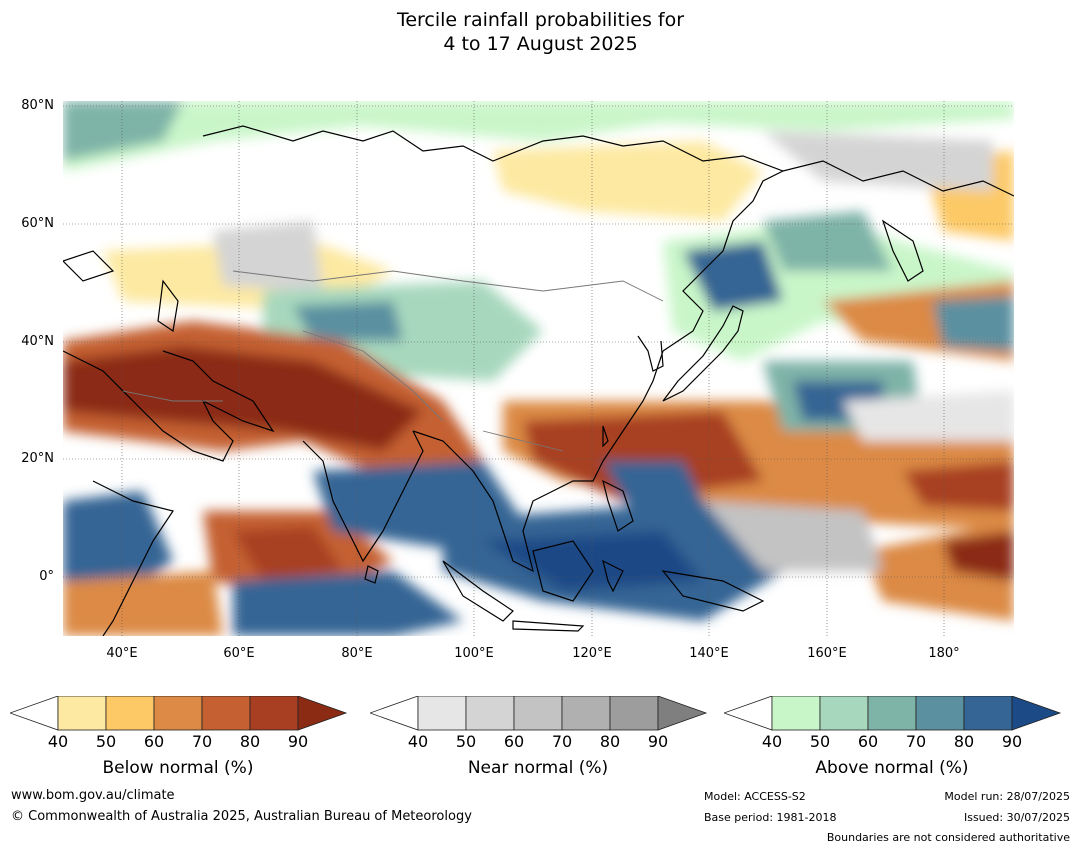 The image size is (1081, 850). Describe the element at coordinates (540, 20) in the screenshot. I see `title-line-1: Tercile rainfall probabilities for` at that location.